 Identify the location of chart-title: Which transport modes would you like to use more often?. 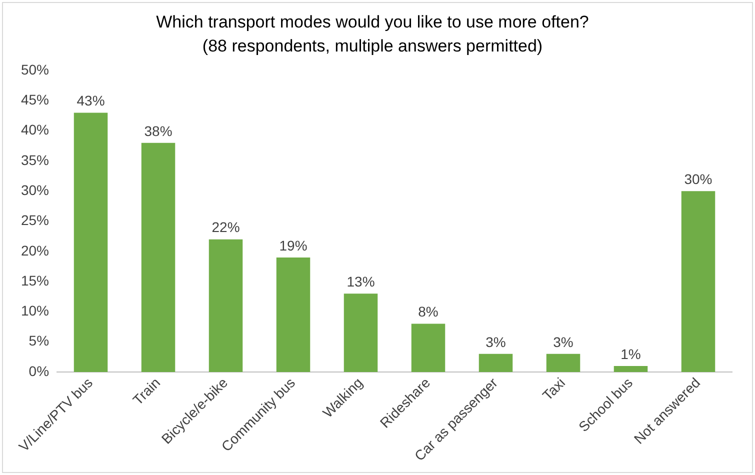
(372, 22).